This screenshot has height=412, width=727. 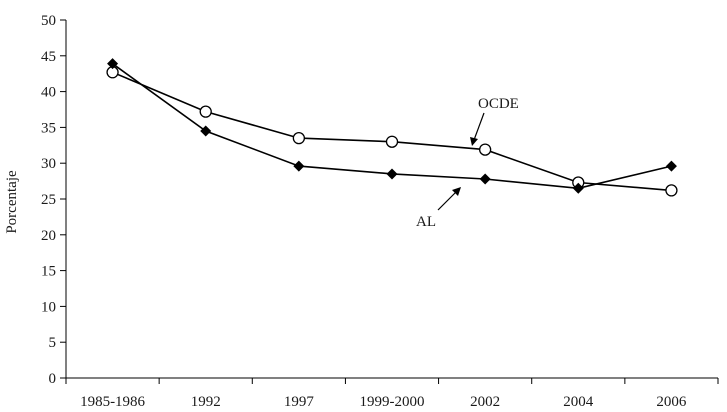 What do you see at coordinates (53, 379) in the screenshot?
I see `y-tick-label: 0` at bounding box center [53, 379].